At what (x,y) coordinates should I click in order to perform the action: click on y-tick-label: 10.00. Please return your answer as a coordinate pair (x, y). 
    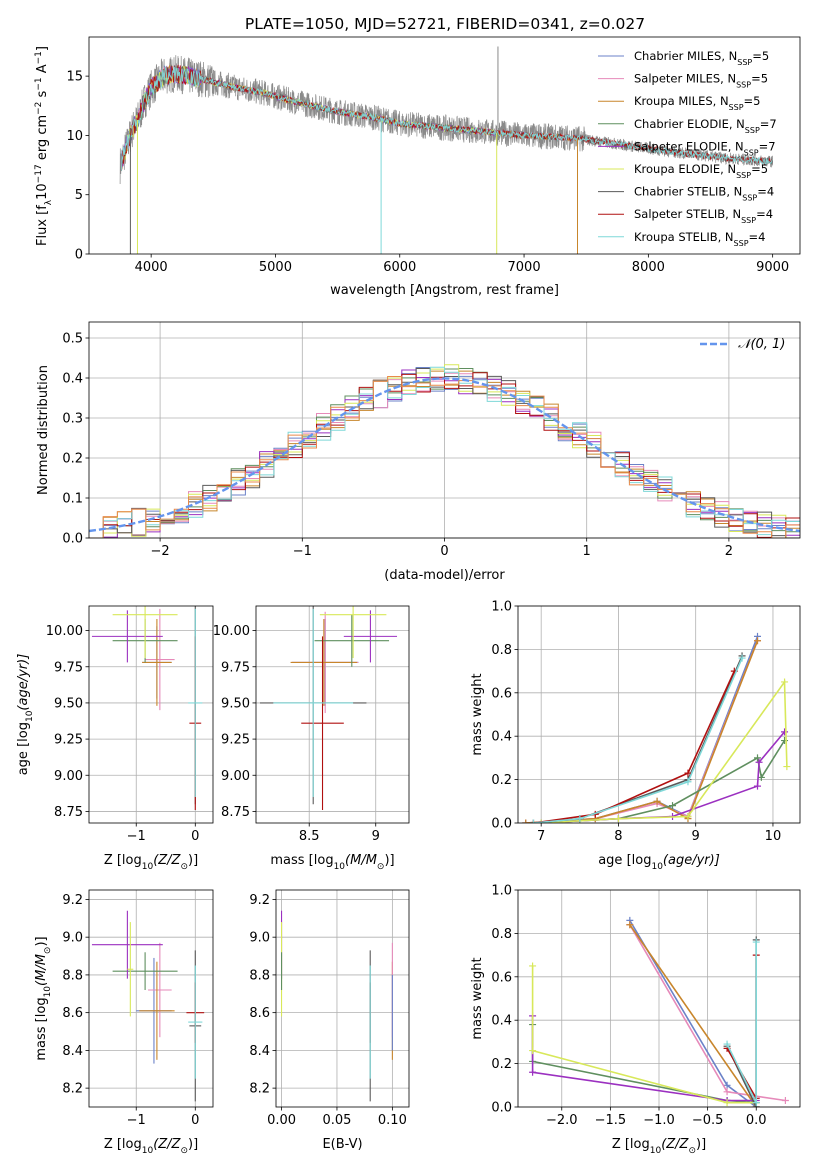
    Looking at the image, I should click on (64, 631).